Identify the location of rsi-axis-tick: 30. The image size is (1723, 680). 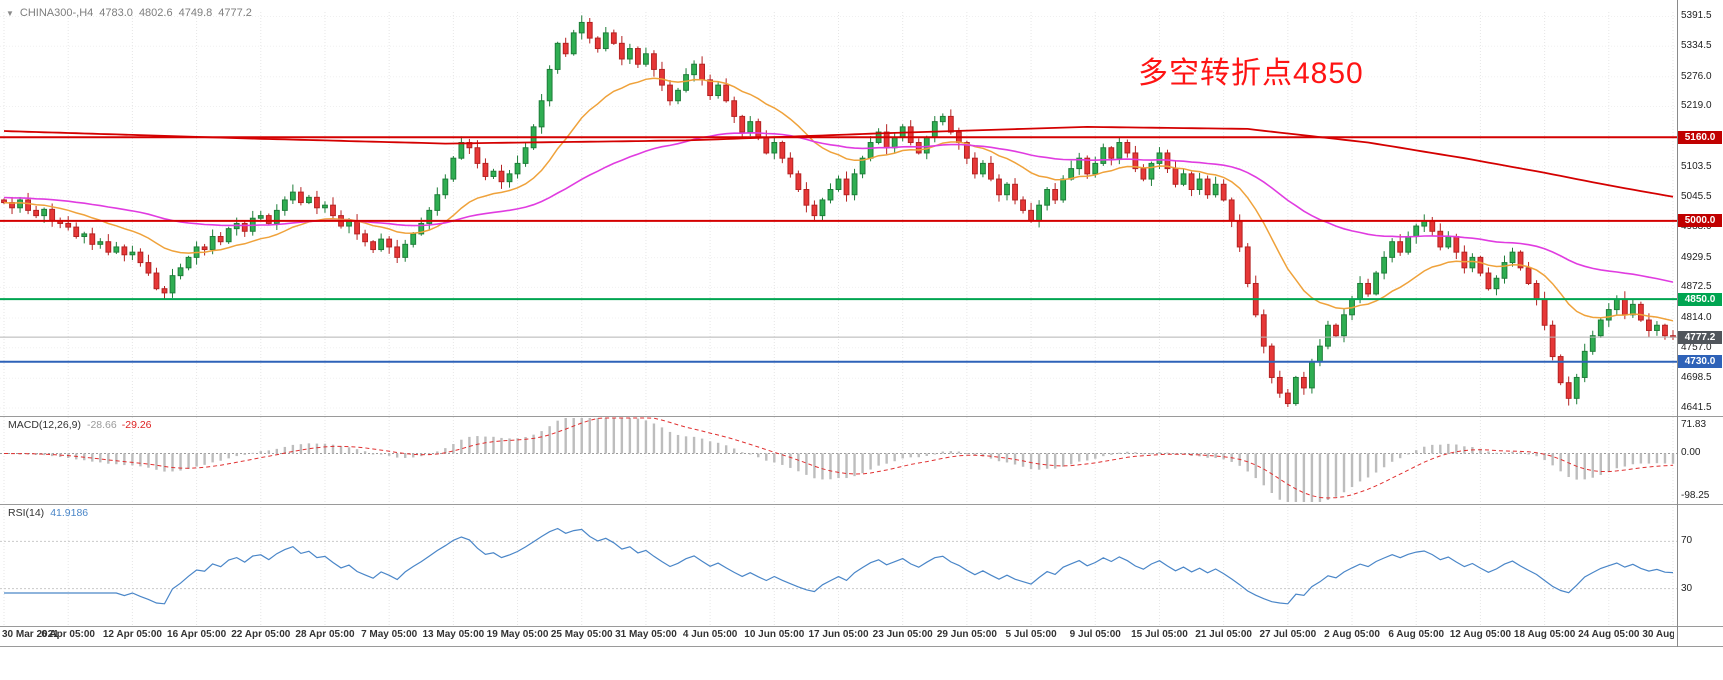
(1687, 588).